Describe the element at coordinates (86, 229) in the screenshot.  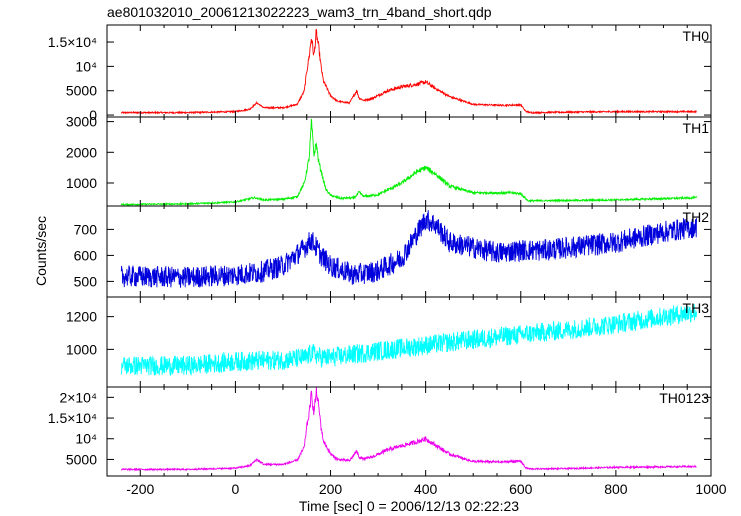
I see `y-tick-label: 700` at that location.